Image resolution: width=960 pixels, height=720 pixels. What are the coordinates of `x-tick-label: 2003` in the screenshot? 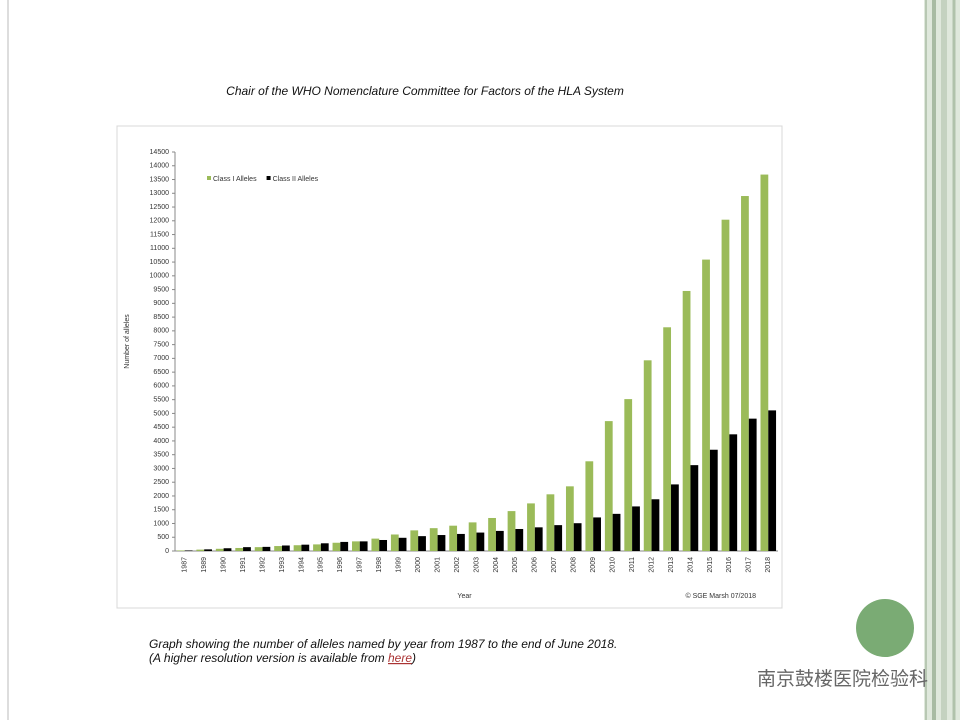 It's located at (476, 565).